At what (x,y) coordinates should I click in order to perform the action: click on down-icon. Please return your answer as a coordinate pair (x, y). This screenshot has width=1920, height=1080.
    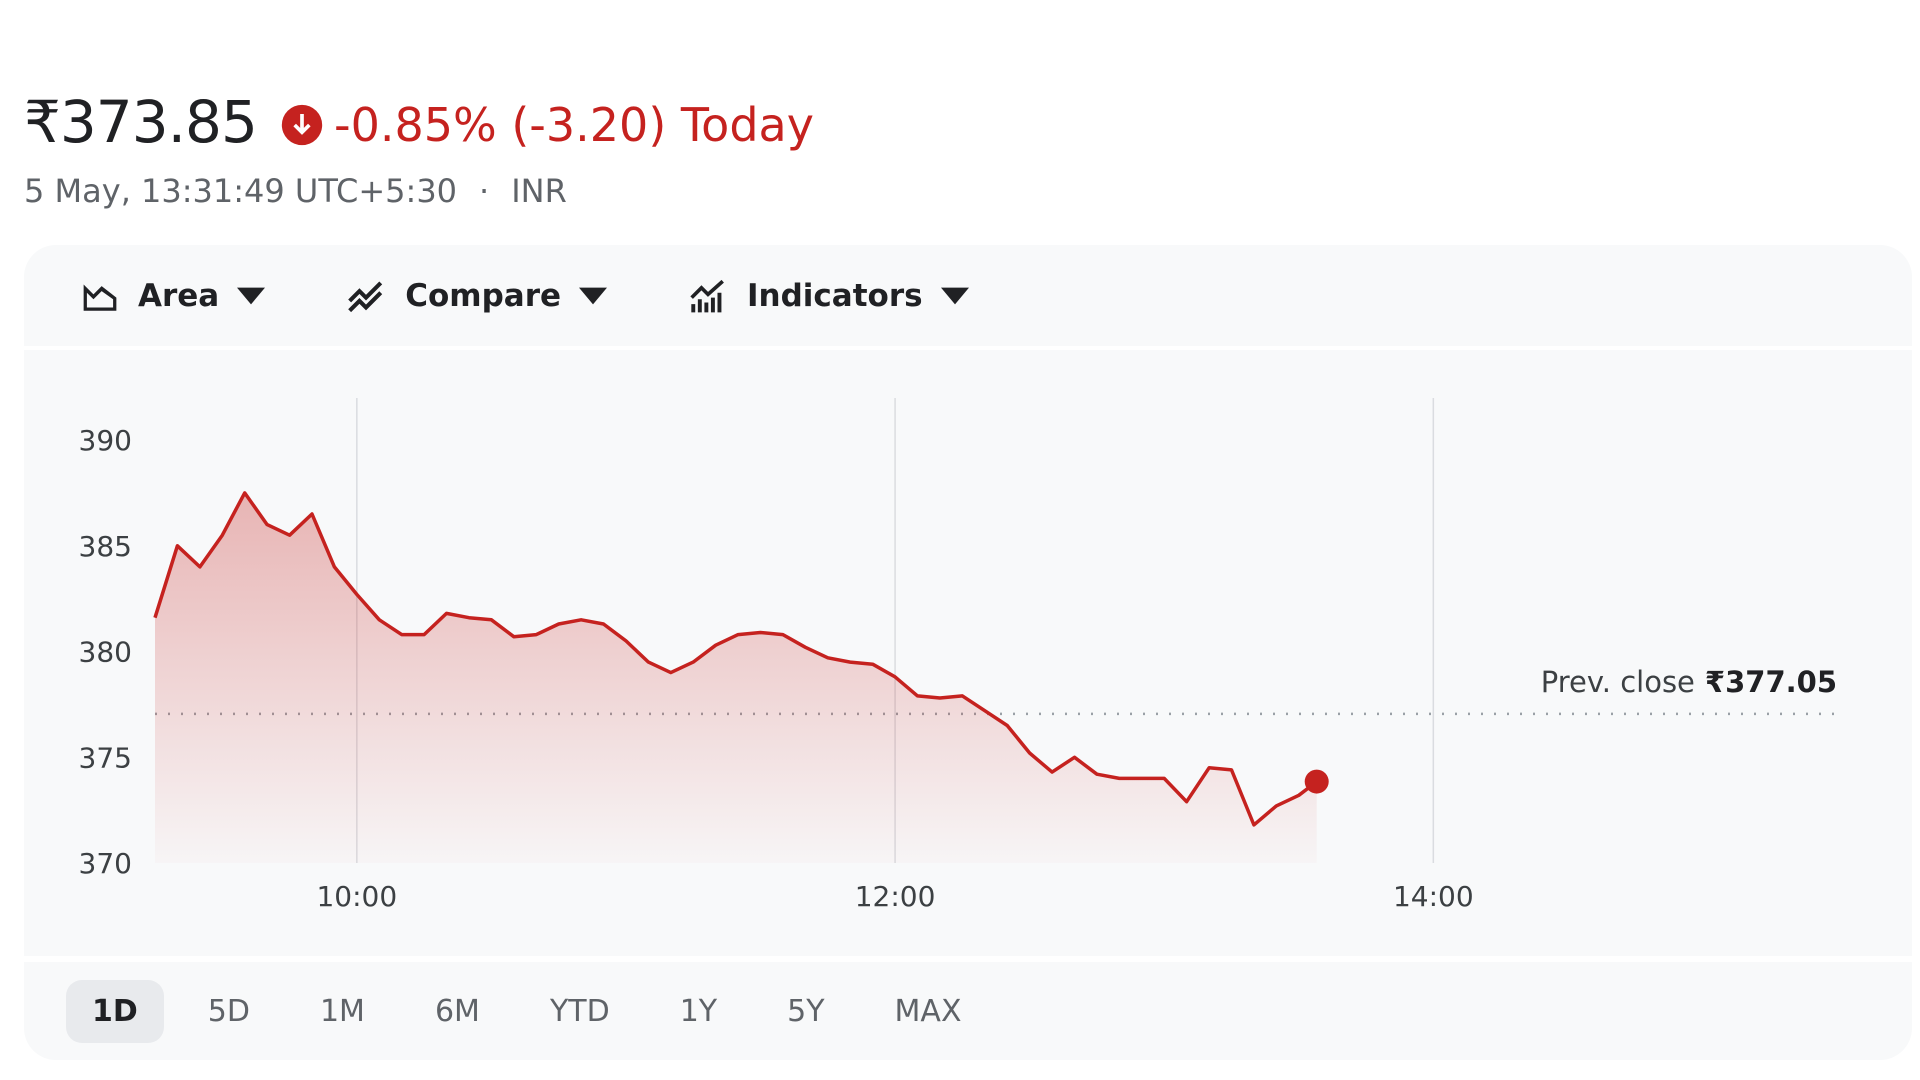
    Looking at the image, I should click on (302, 125).